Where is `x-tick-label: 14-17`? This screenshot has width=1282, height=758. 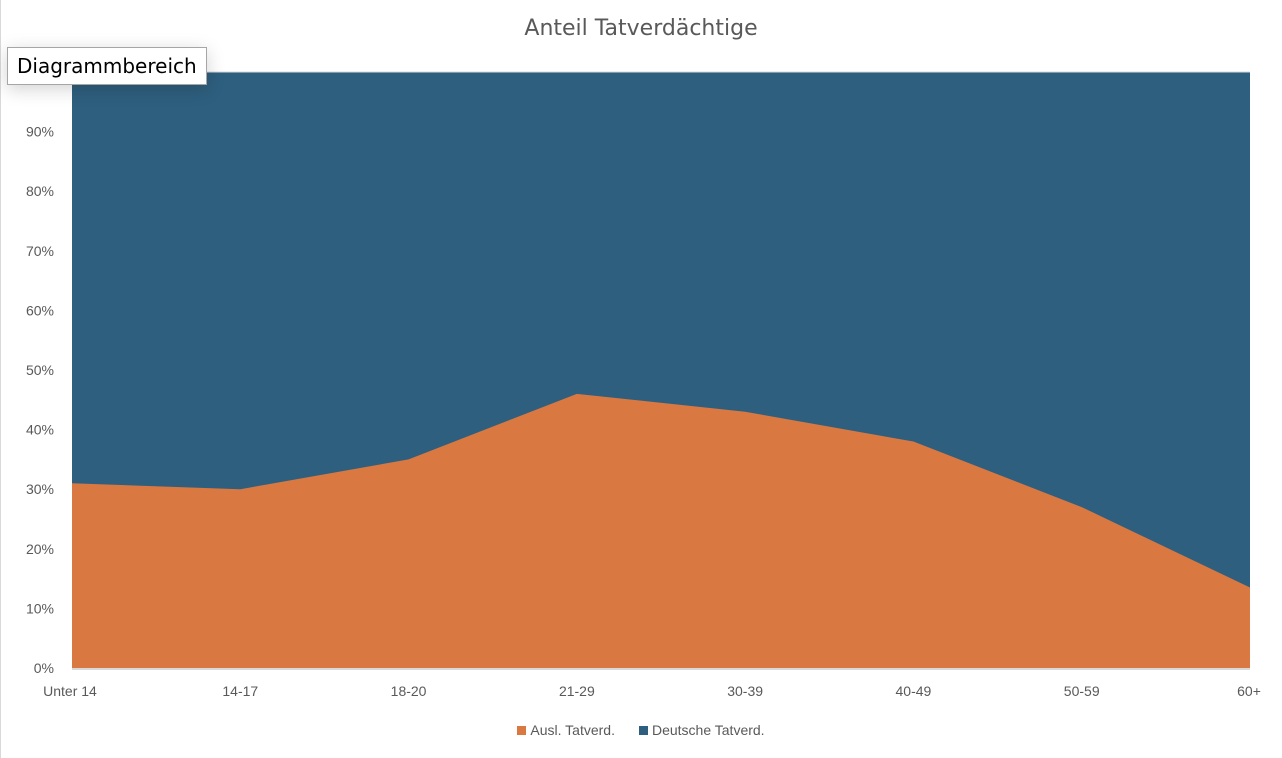 x-tick-label: 14-17 is located at coordinates (240, 691).